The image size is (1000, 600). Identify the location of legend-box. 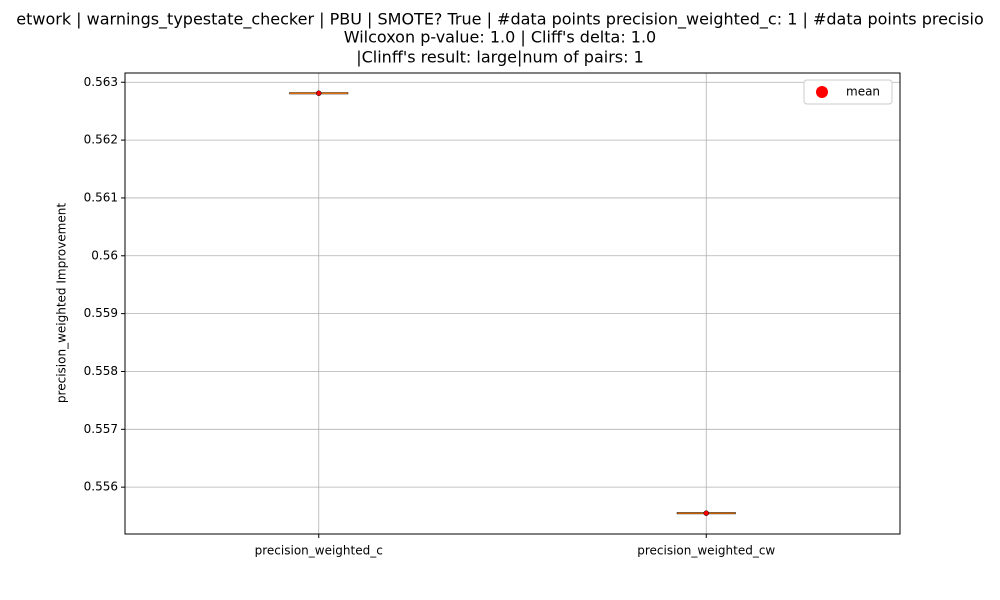
(848, 92).